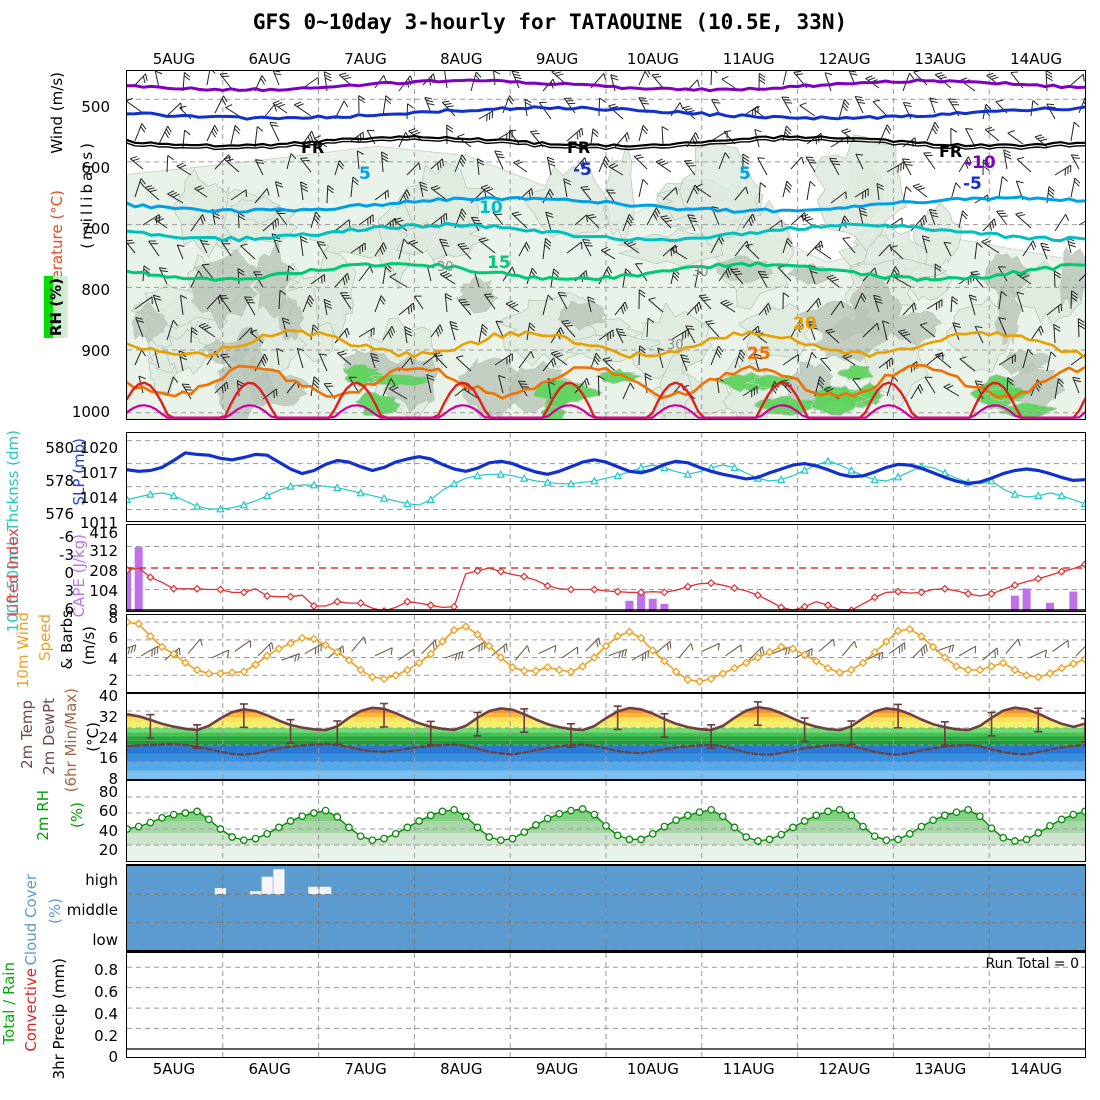 Image resolution: width=1100 pixels, height=1100 pixels. What do you see at coordinates (113, 779) in the screenshot?
I see `temp2m-tick-8: 8` at bounding box center [113, 779].